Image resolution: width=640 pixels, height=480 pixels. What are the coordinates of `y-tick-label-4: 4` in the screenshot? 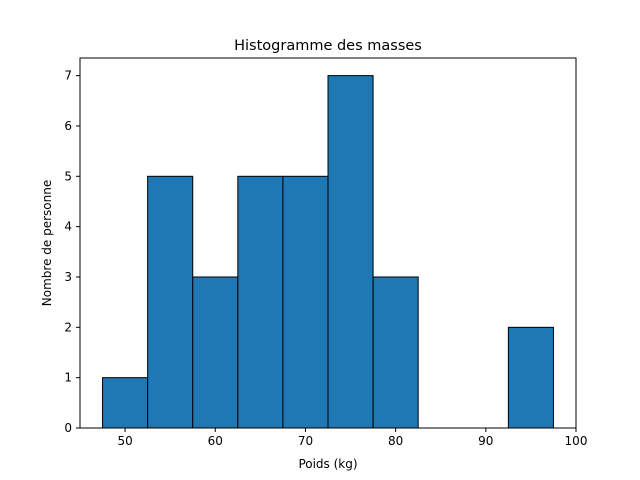 It's located at (68, 227).